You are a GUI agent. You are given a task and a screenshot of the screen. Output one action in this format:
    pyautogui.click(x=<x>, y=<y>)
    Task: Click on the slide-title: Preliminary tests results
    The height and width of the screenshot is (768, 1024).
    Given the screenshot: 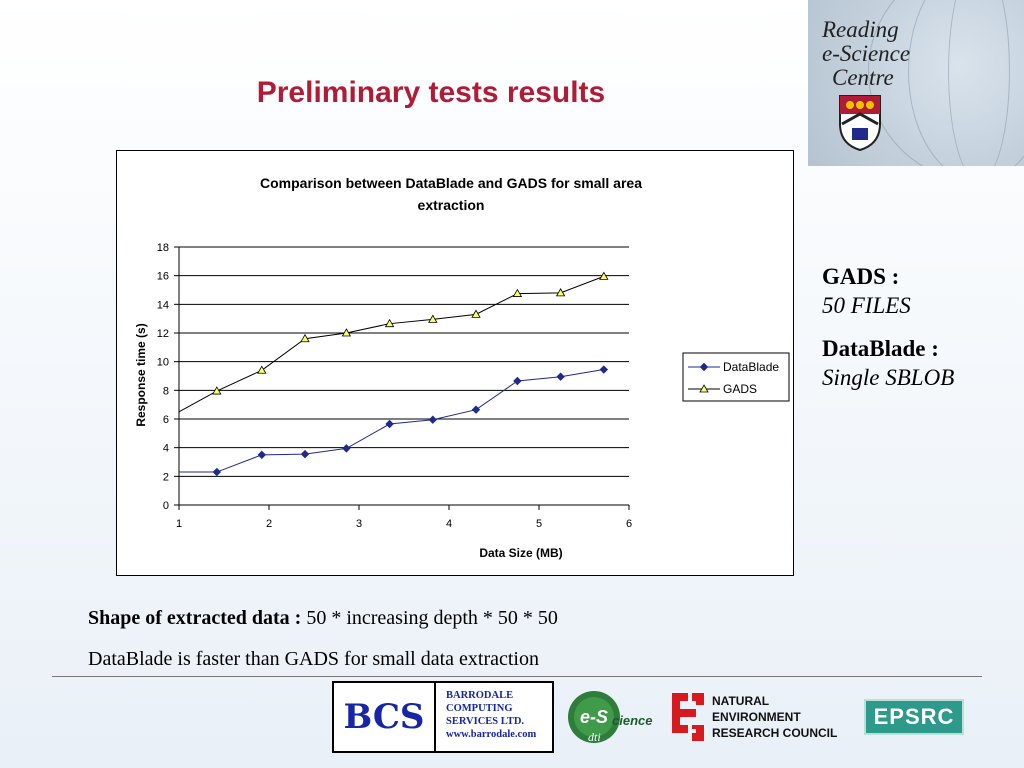 What is the action you would take?
    pyautogui.click(x=431, y=92)
    